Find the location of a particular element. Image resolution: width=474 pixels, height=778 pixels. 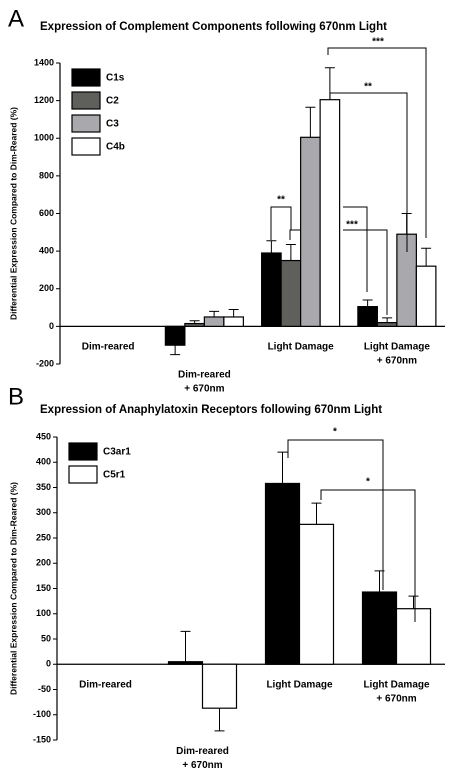

y-tick-label: 450 is located at coordinates (43, 436).